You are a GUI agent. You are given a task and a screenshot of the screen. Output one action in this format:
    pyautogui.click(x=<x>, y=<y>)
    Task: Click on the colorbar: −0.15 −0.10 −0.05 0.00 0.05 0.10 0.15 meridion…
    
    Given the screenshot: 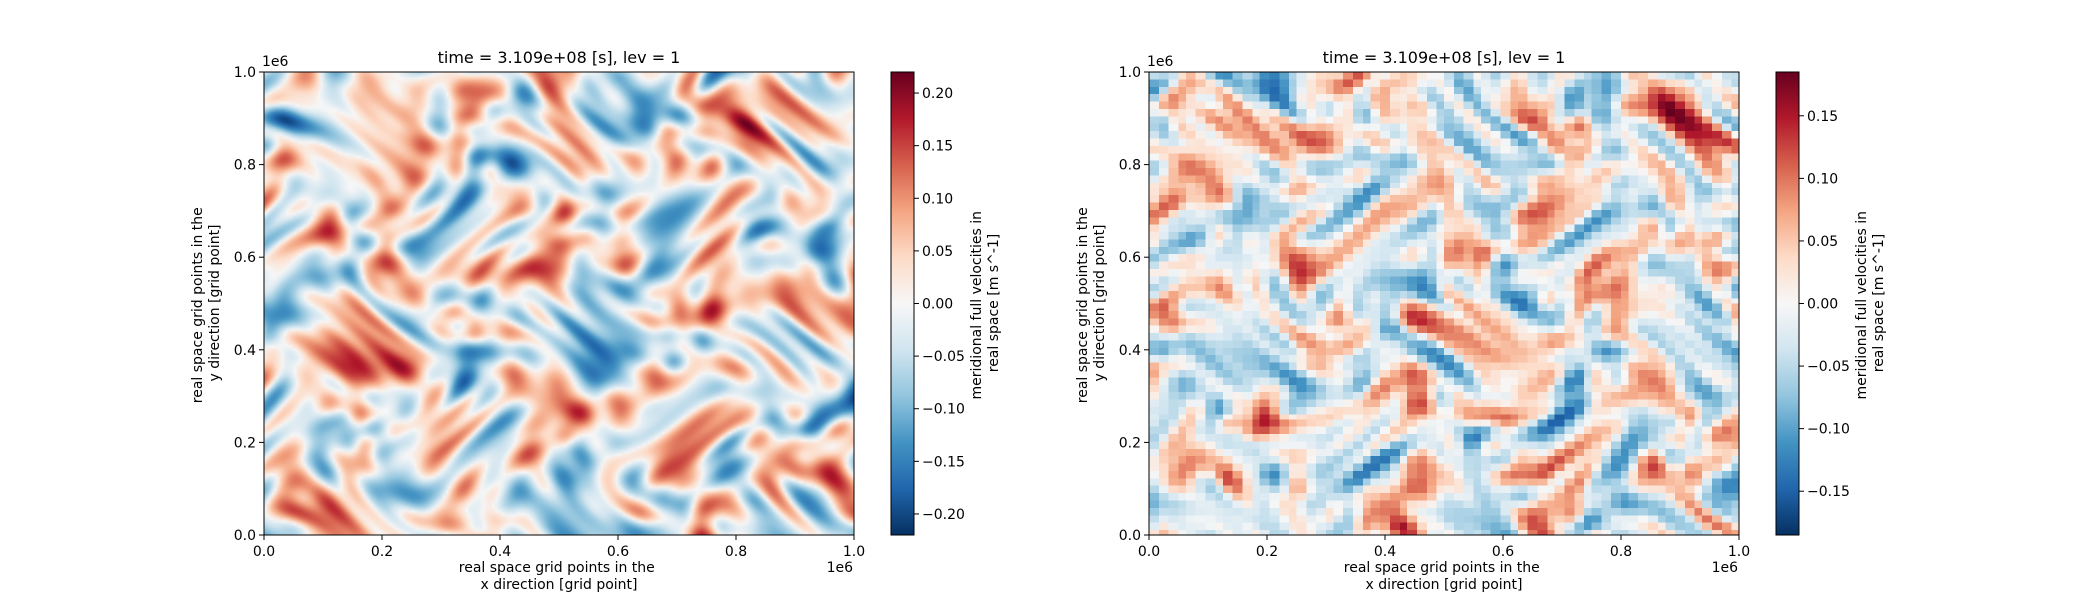 What is the action you would take?
    pyautogui.click(x=1831, y=303)
    